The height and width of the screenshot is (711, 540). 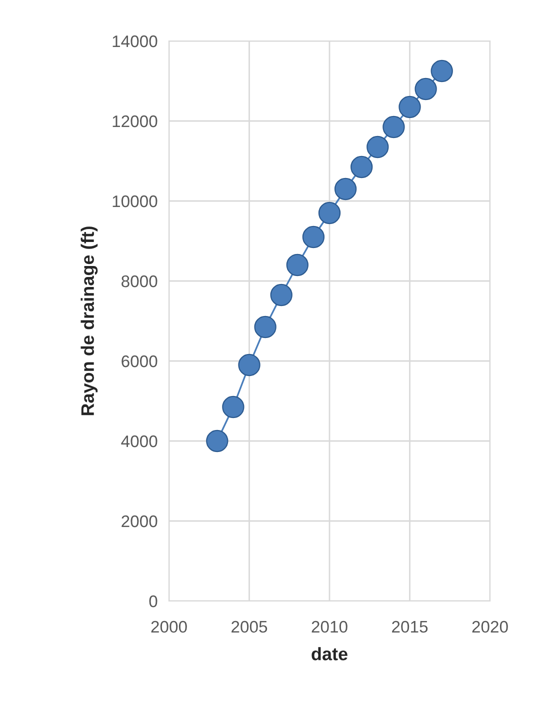 I want to click on y-tick-label: 6000, so click(x=140, y=361).